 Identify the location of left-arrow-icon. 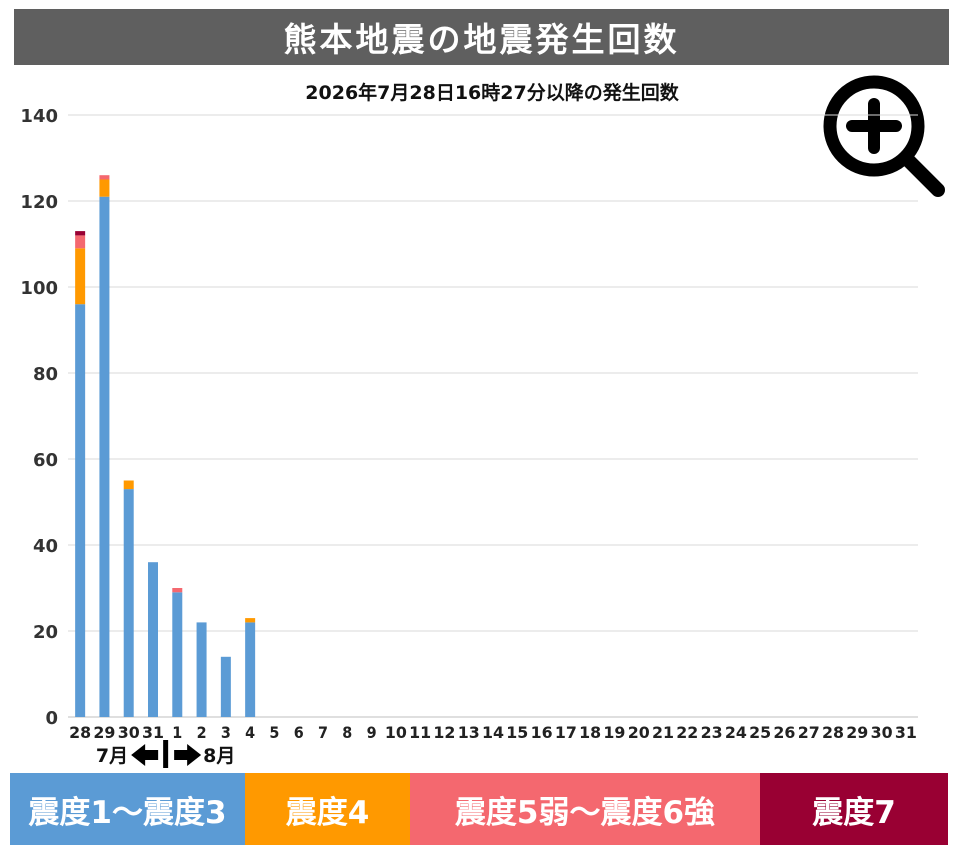
(145, 755).